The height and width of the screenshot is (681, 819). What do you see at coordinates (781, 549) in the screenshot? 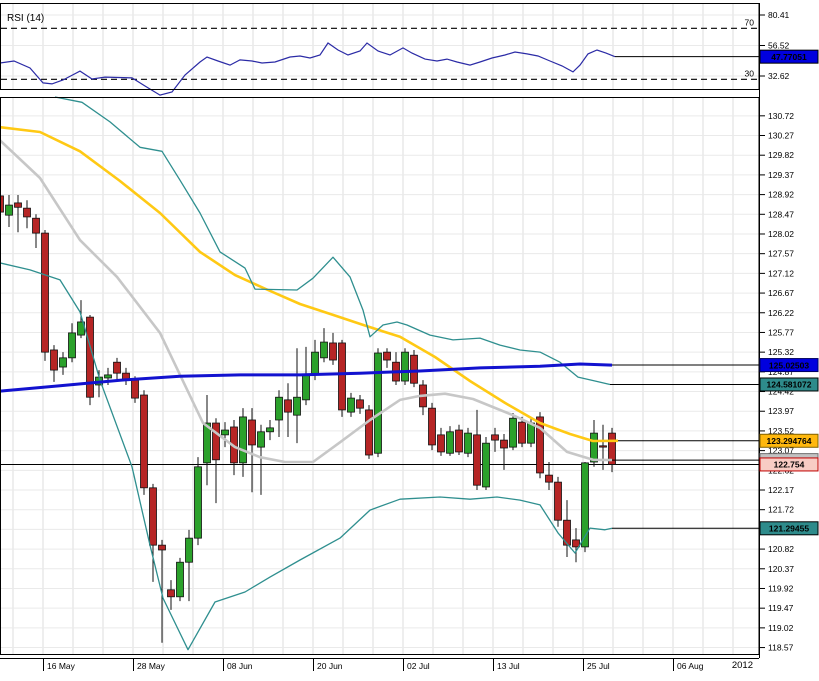
I see `price-axis-label: 120.82` at bounding box center [781, 549].